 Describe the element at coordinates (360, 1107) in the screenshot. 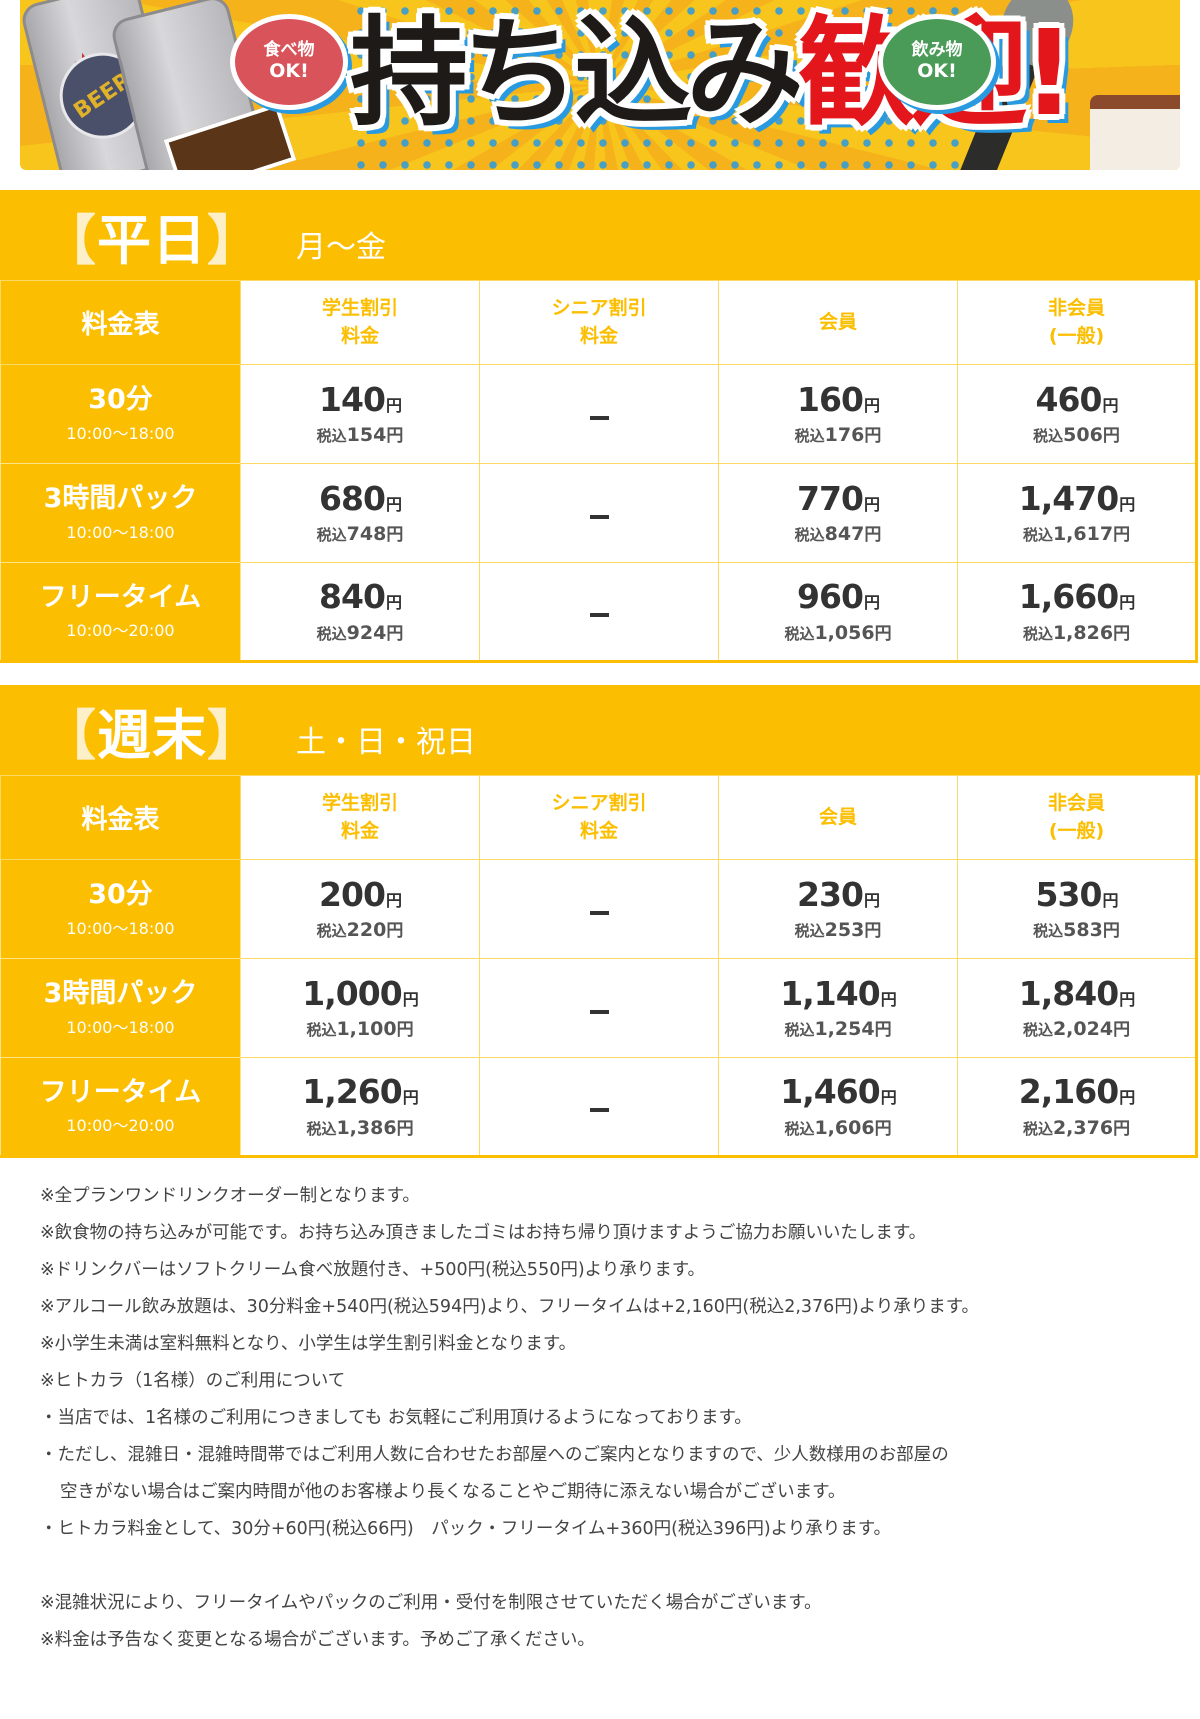

I see `price-cell: 1,260円 税込1,386円` at that location.